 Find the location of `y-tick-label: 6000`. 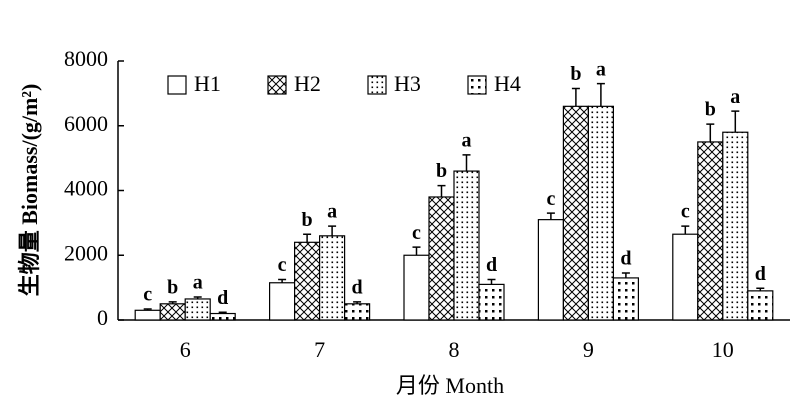

y-tick-label: 6000 is located at coordinates (86, 123).